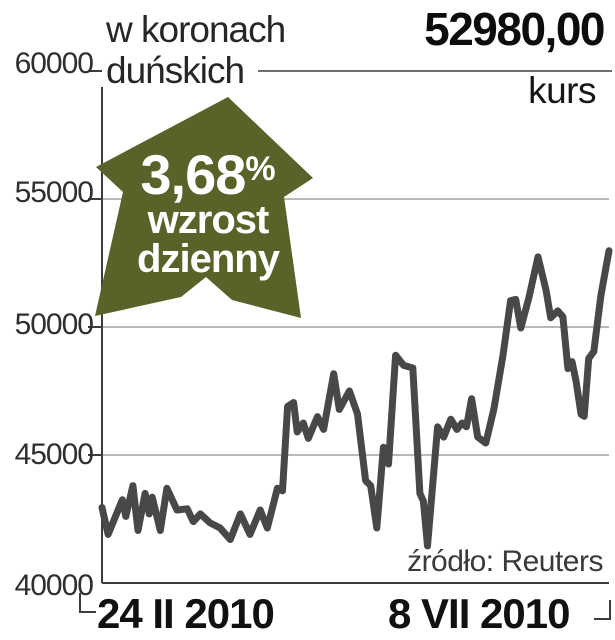 This screenshot has width=615, height=640. I want to click on percent-sign: %, so click(260, 169).